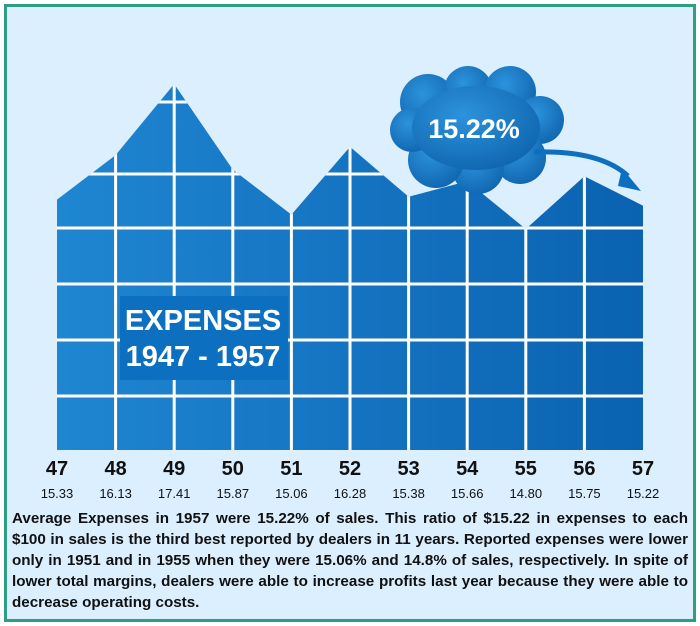 The width and height of the screenshot is (700, 626). What do you see at coordinates (291, 493) in the screenshot?
I see `data-label: 15.06` at bounding box center [291, 493].